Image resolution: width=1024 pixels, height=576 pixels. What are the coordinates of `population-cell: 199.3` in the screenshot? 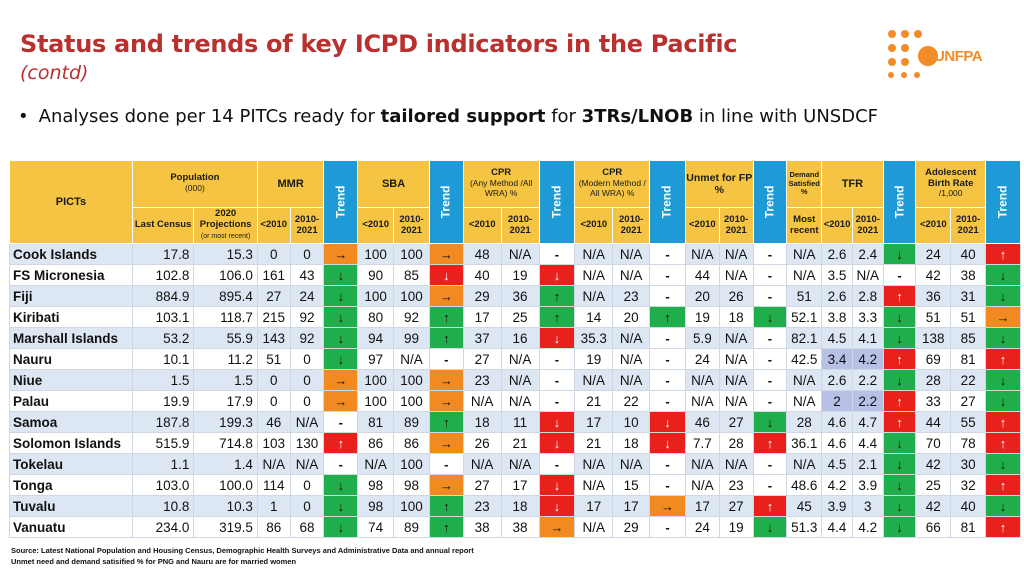 It's located at (225, 422).